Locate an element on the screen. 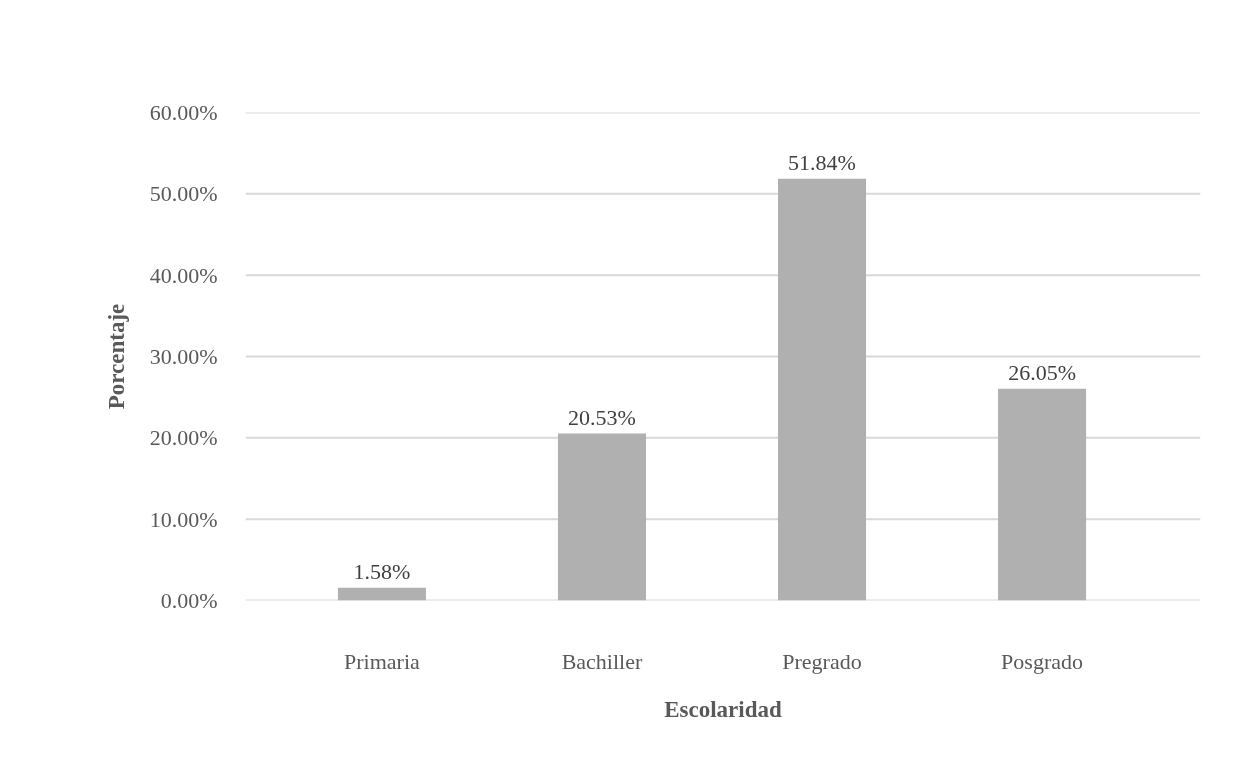 Image resolution: width=1256 pixels, height=760 pixels. x-tick-label: Primaria is located at coordinates (382, 661).